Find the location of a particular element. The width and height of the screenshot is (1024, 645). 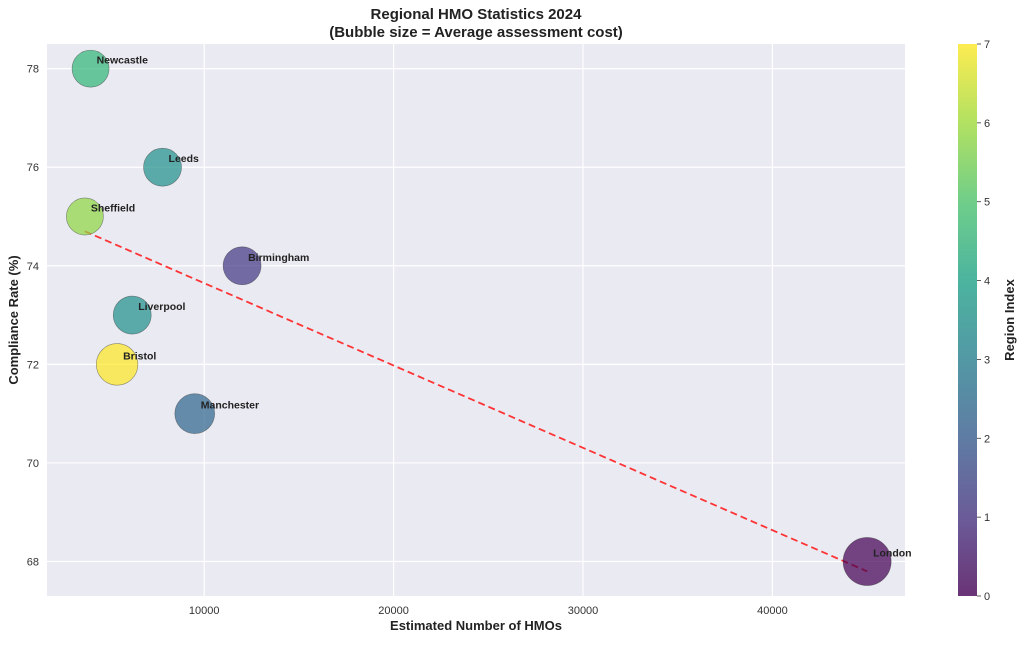

colorbar-tick-label: 0 is located at coordinates (987, 597).